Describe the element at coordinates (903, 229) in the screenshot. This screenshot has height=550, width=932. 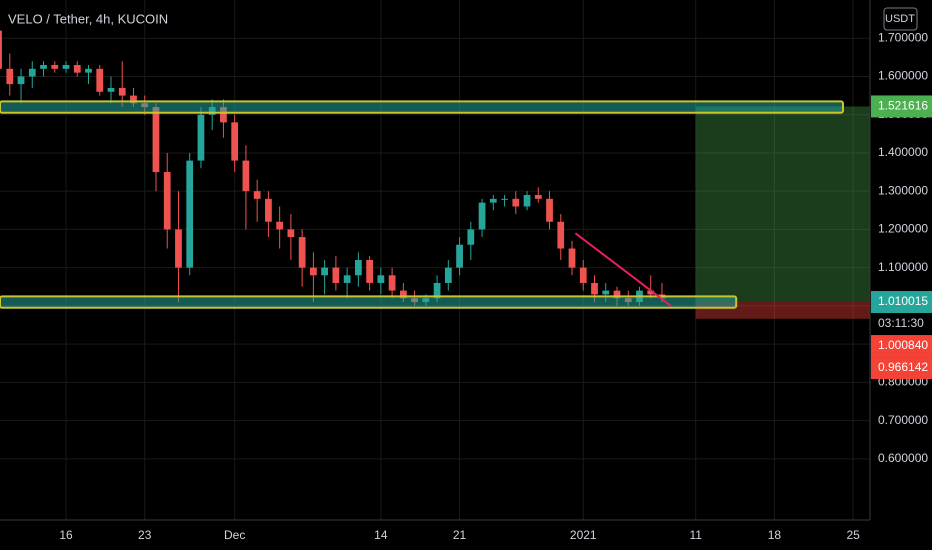
I see `y-tick-label: 1.200000` at that location.